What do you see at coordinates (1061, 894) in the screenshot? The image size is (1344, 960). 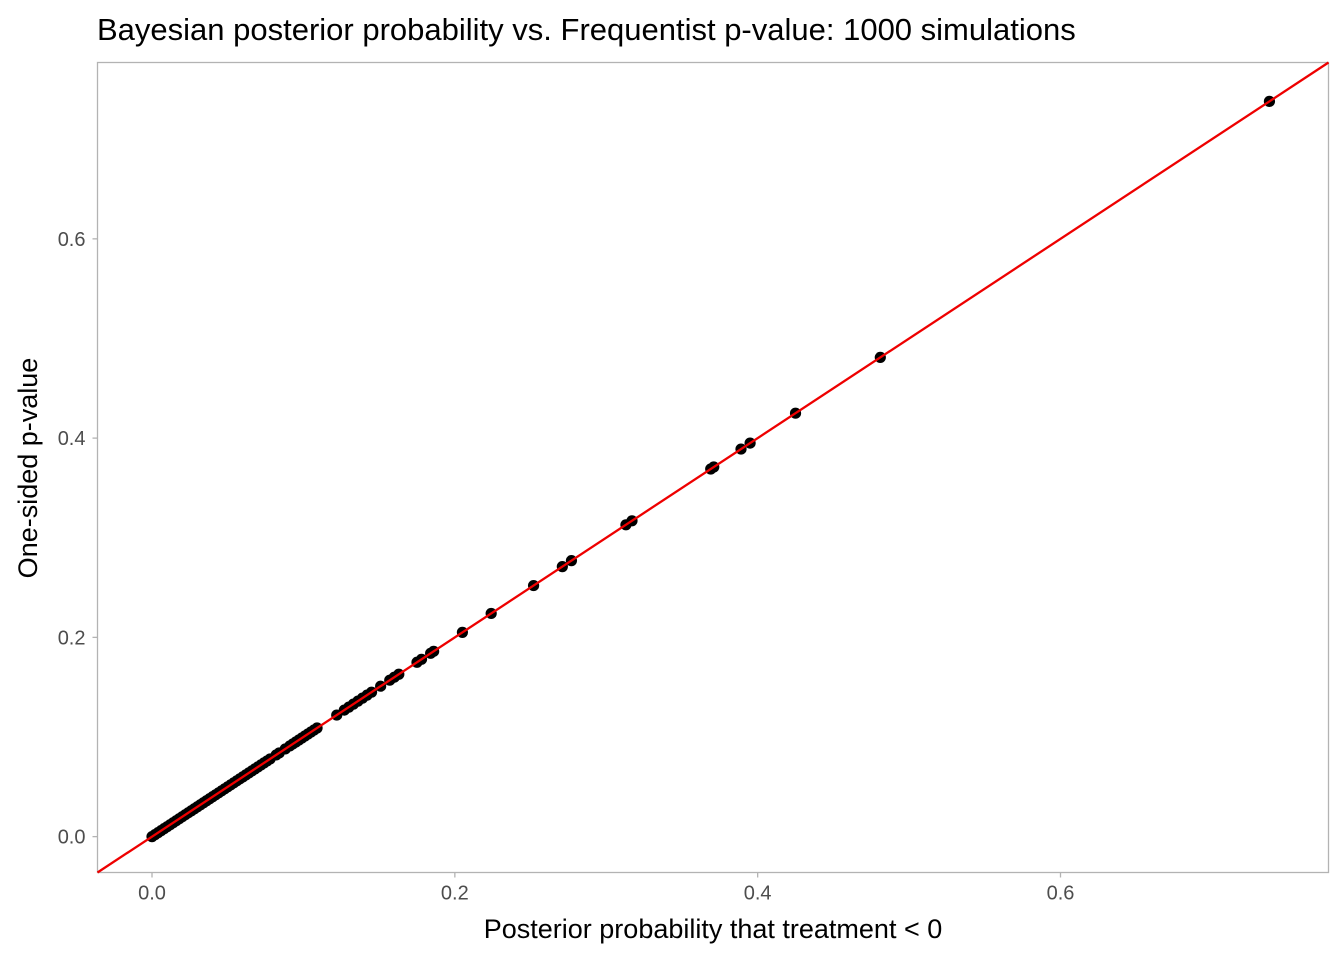 I see `x-tick-label: 0.6` at bounding box center [1061, 894].